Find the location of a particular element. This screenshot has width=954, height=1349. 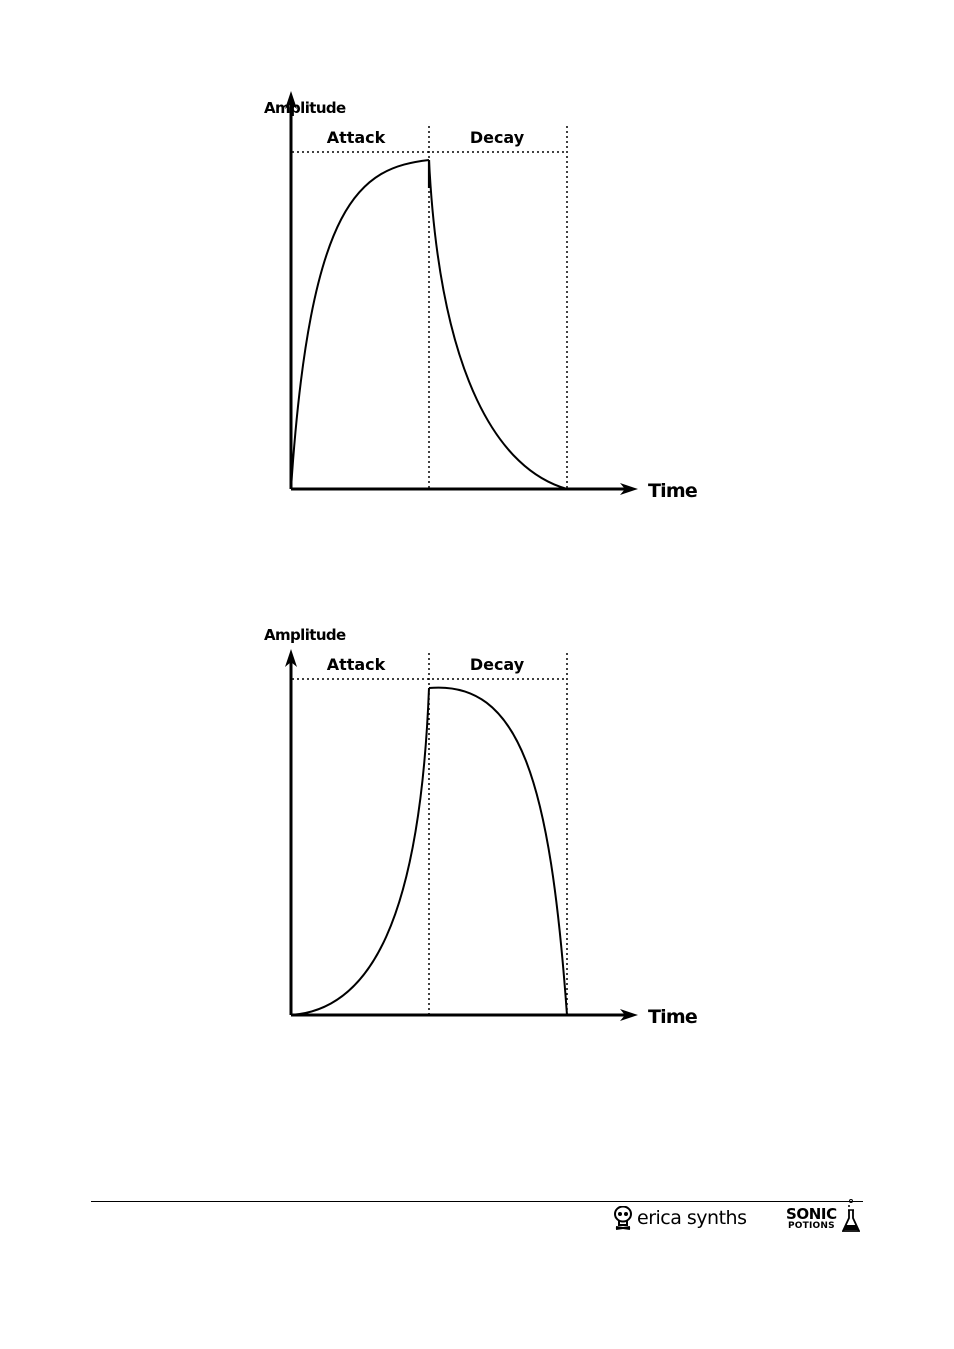

footer-divider is located at coordinates (477, 1201).